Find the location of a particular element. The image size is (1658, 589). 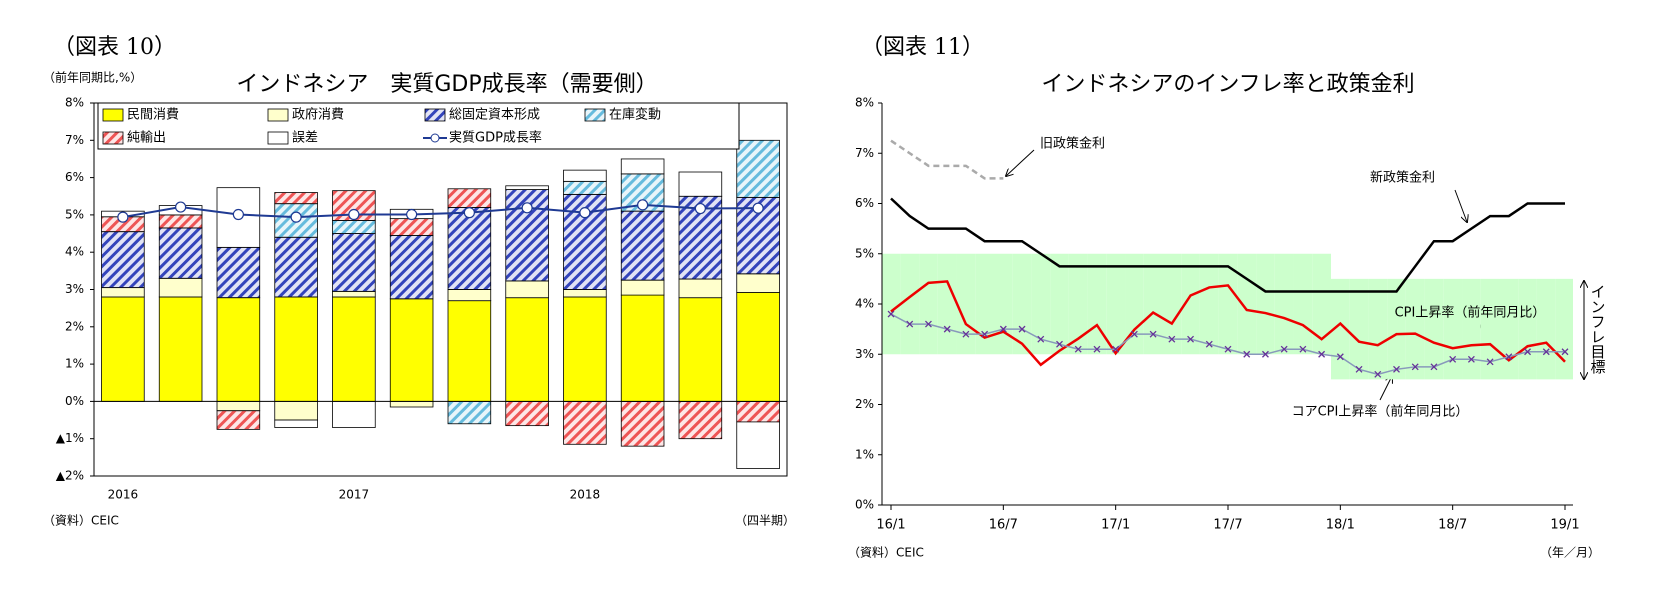

chart-title: インドネシアのインフレ率と政策金利 is located at coordinates (1227, 84).